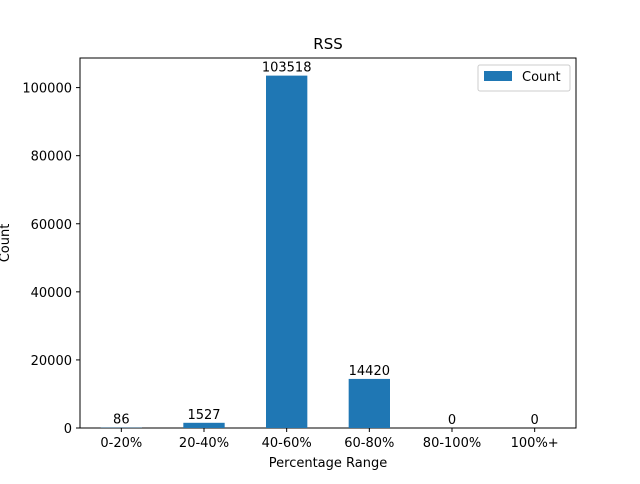  I want to click on x-tick-label-4: 80-100%, so click(452, 443).